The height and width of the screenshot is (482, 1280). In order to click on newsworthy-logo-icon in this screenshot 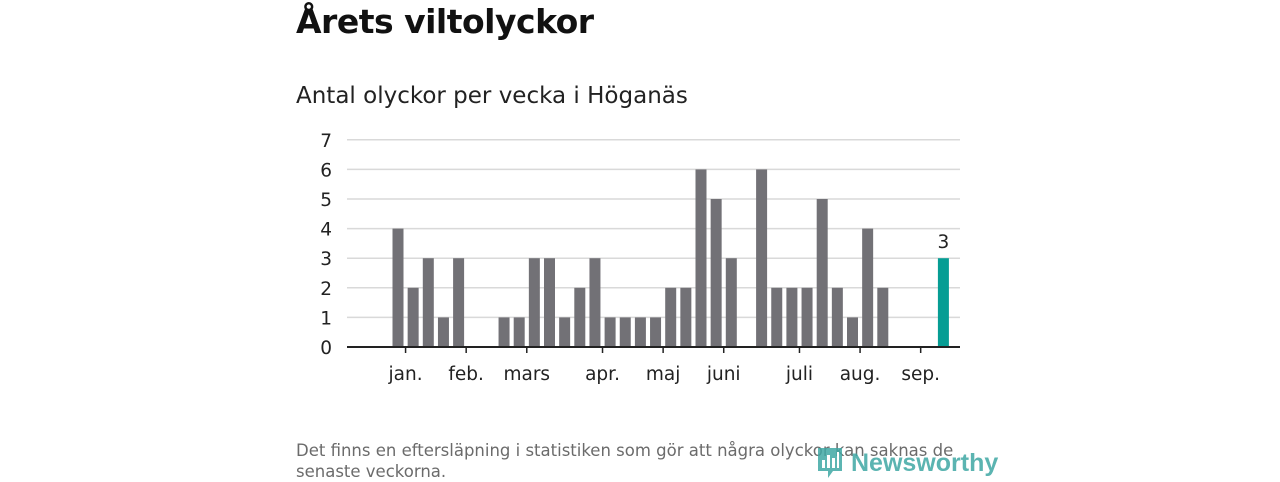, I will do `click(830, 463)`.